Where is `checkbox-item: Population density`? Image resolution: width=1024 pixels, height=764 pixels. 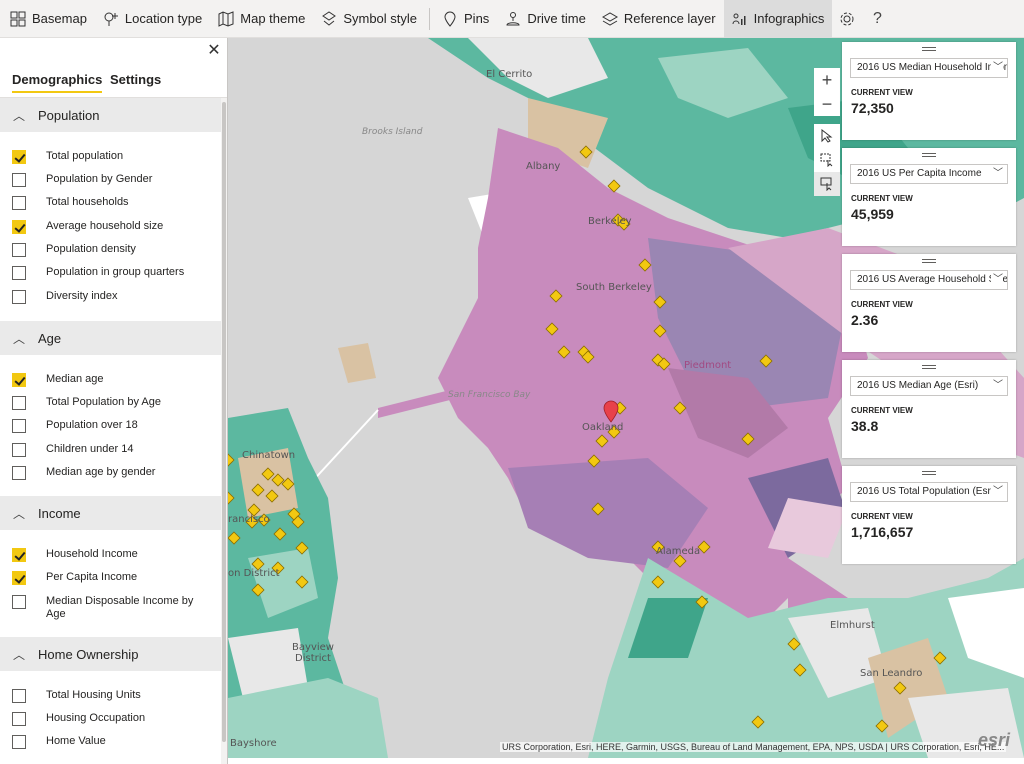 checkbox-item: Population density is located at coordinates (112, 250).